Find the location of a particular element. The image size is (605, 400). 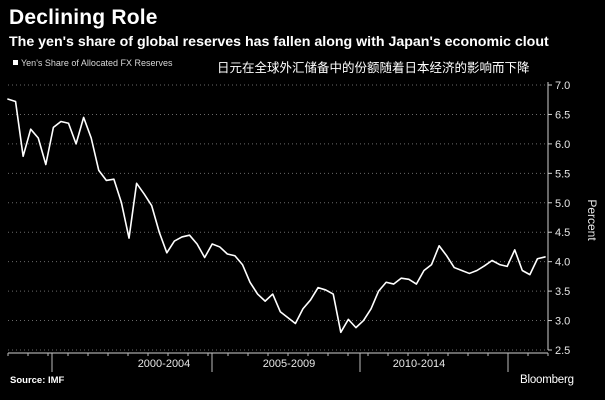

x-category-label: 2010-2014 is located at coordinates (419, 364).